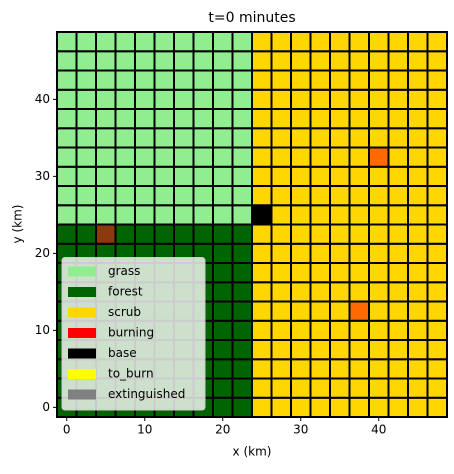 The width and height of the screenshot is (454, 474). What do you see at coordinates (82, 394) in the screenshot?
I see `legend-swatch` at bounding box center [82, 394].